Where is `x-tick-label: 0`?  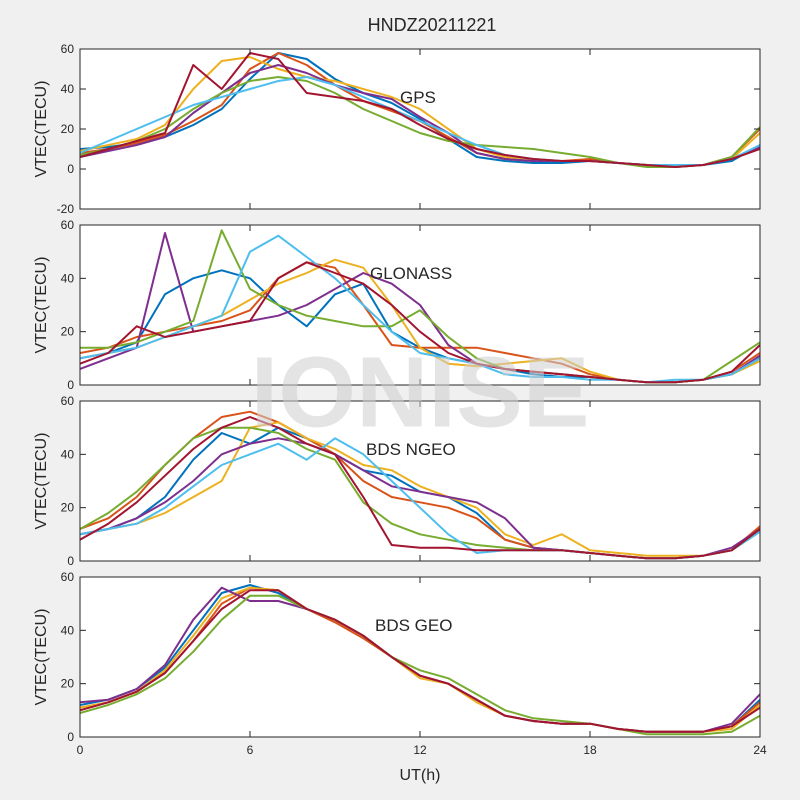
x-tick-label: 0 is located at coordinates (80, 750).